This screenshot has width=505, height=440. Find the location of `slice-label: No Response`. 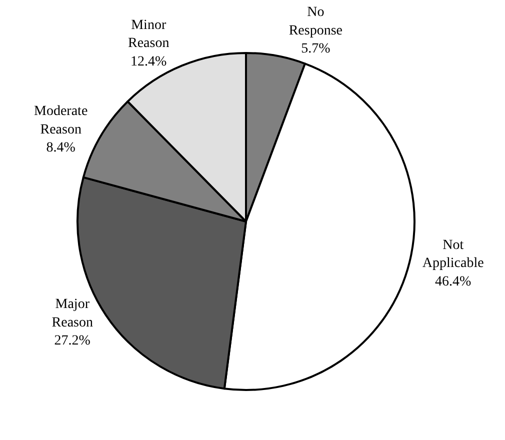

slice-label: No Response is located at coordinates (315, 21).